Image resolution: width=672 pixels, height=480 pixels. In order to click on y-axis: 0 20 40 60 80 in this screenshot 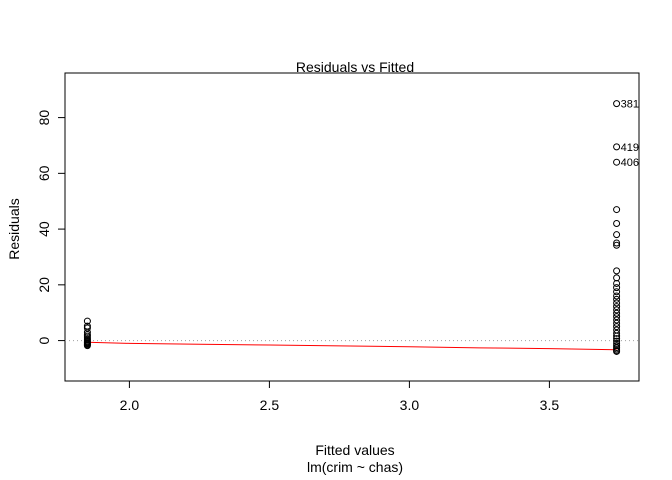, I will do `click(51, 227)`.